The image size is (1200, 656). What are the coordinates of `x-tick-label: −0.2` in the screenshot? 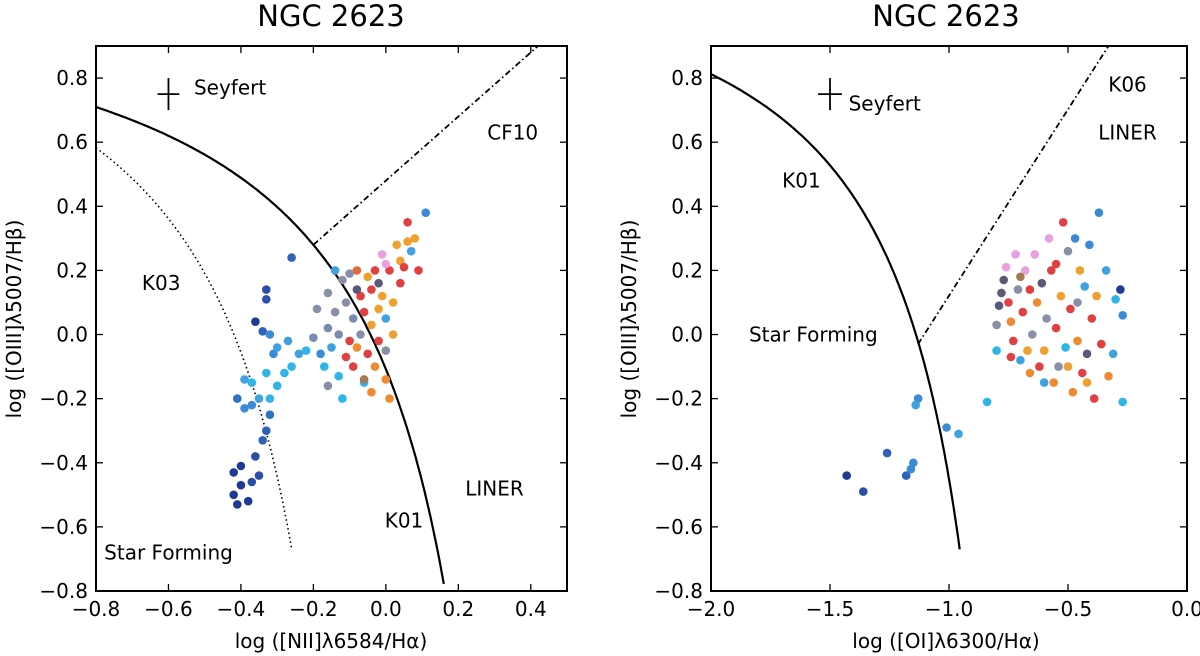 It's located at (313, 609).